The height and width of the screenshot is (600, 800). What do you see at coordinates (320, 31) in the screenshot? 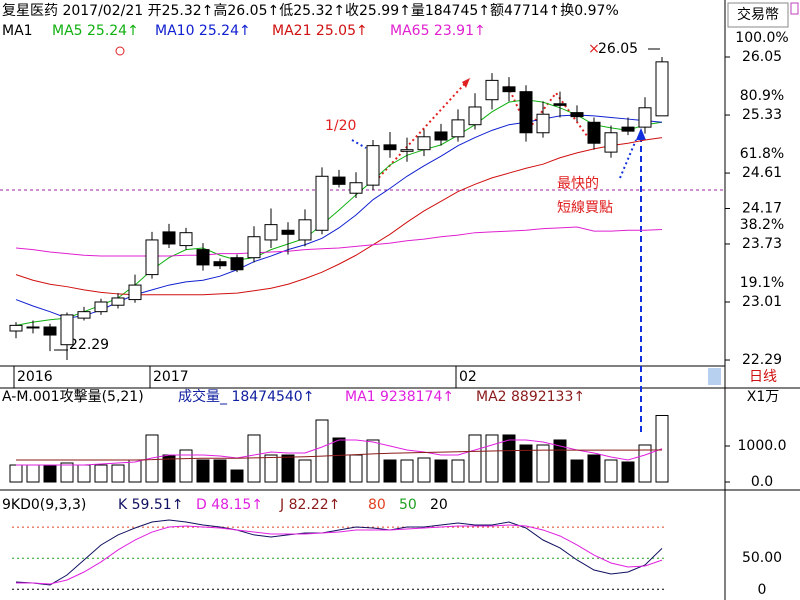
I see `legend-entry: MA21 25.05↑` at bounding box center [320, 31].